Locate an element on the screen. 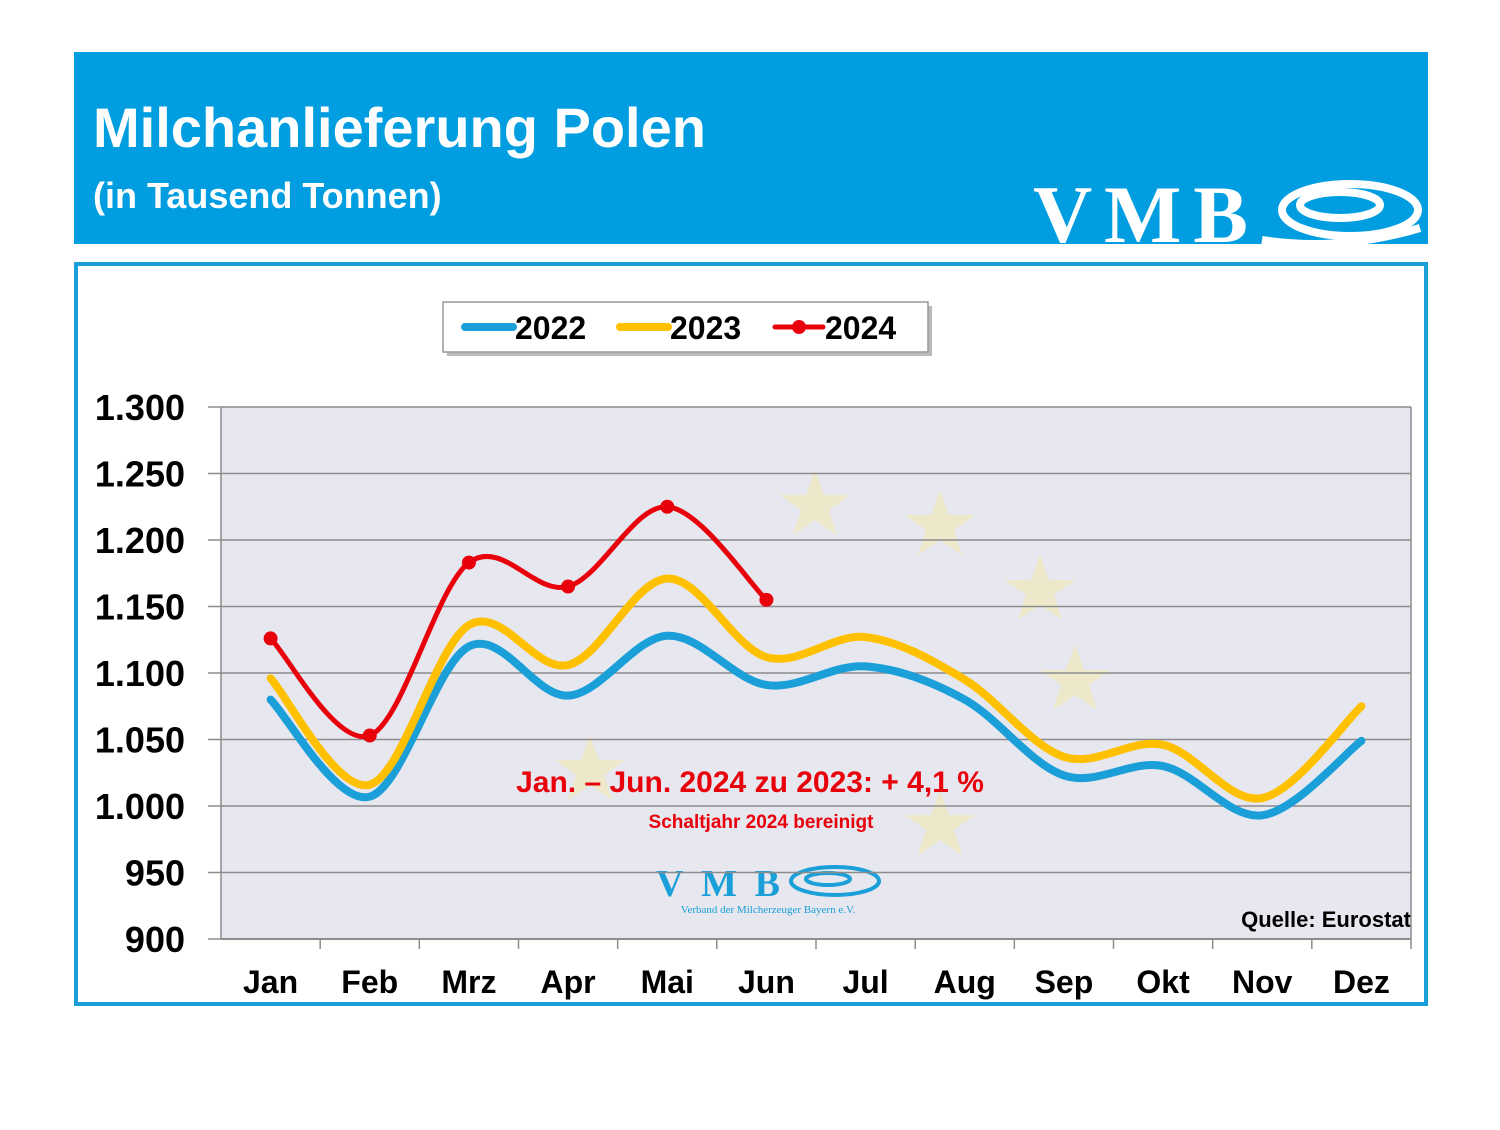 The width and height of the screenshot is (1500, 1130). x-tick-label: Apr is located at coordinates (568, 982).